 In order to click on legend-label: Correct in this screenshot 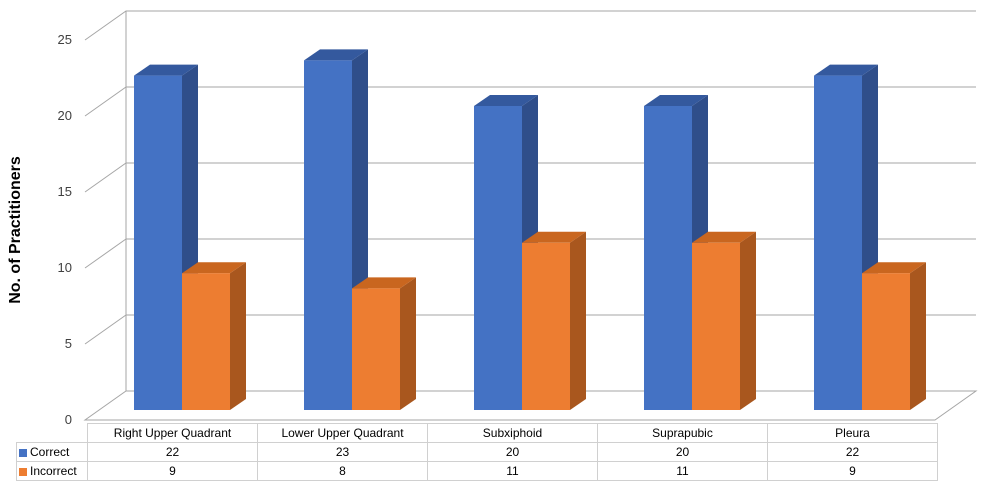, I will do `click(49, 452)`.